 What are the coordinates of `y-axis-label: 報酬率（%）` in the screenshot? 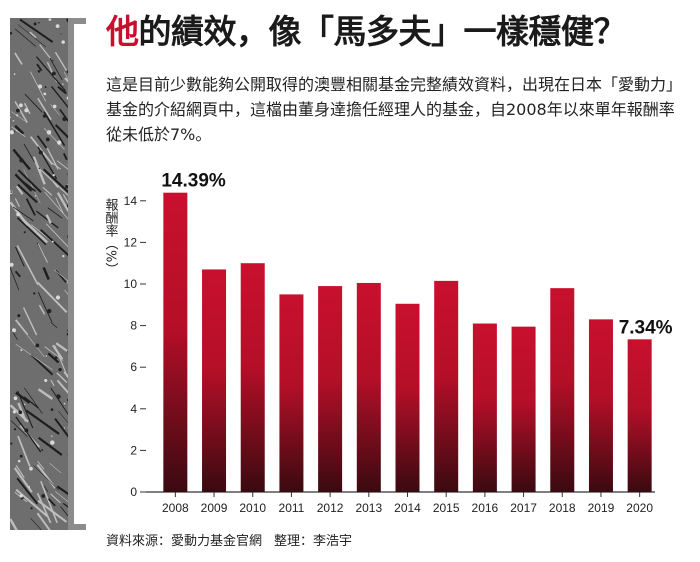 It's located at (111, 236).